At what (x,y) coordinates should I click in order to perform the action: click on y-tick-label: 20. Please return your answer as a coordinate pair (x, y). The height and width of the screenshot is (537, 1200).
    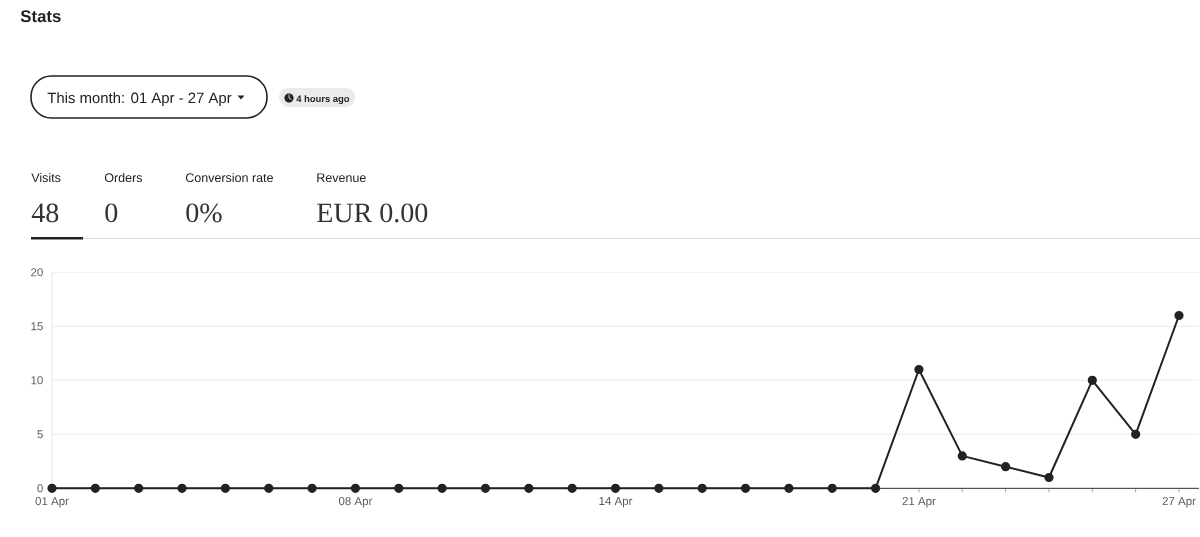
    Looking at the image, I should click on (37, 272).